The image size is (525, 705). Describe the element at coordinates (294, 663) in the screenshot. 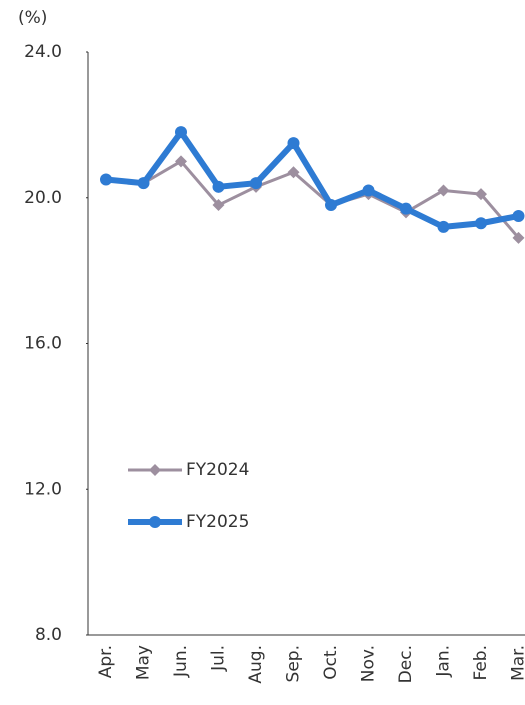

I see `x-tick-label: Sep.` at that location.